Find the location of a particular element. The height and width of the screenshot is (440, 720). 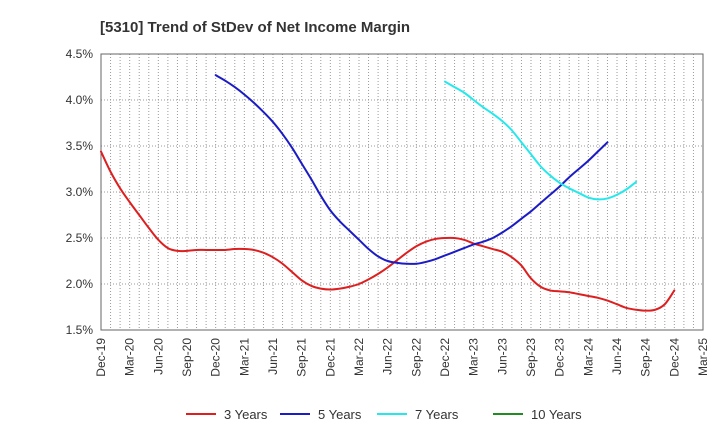

legend-label-3-years: 3 Years is located at coordinates (246, 414).